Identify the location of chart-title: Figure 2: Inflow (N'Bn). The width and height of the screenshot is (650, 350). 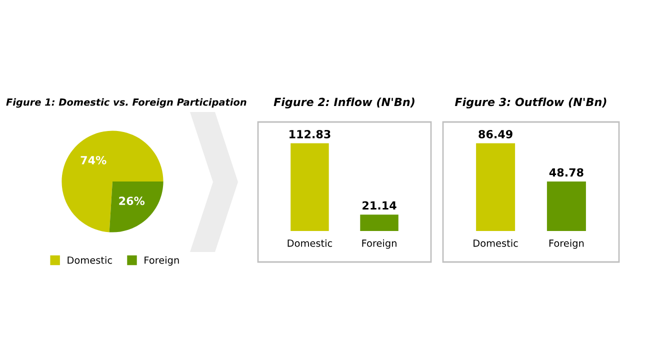
(344, 103).